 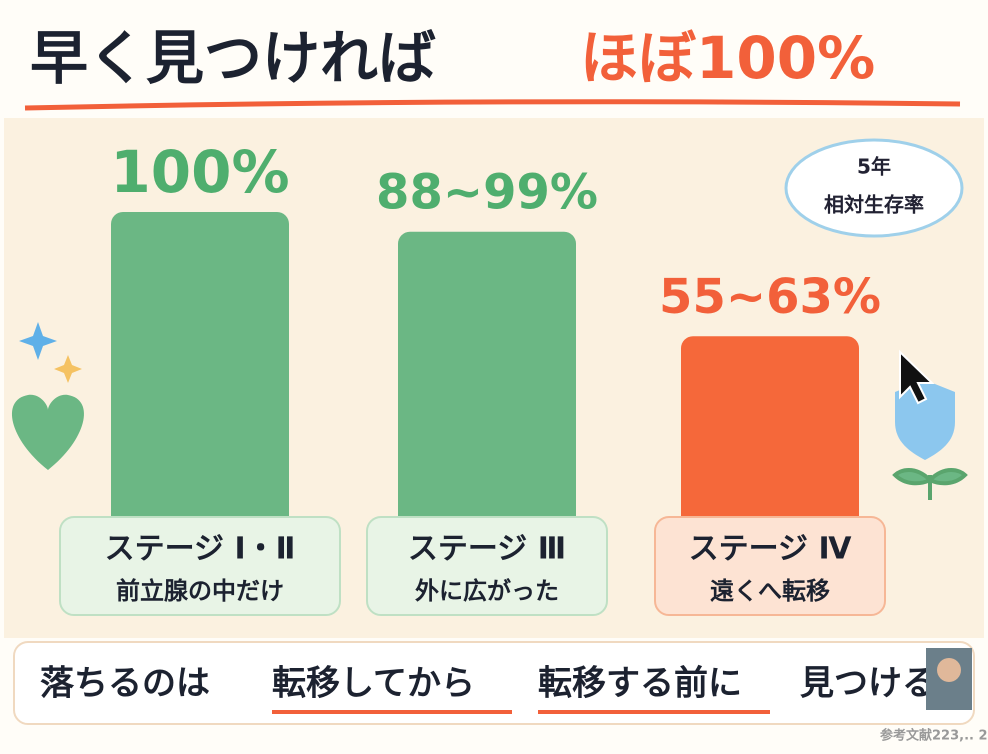 What do you see at coordinates (874, 205) in the screenshot?
I see `badge-line: 相対生存率` at bounding box center [874, 205].